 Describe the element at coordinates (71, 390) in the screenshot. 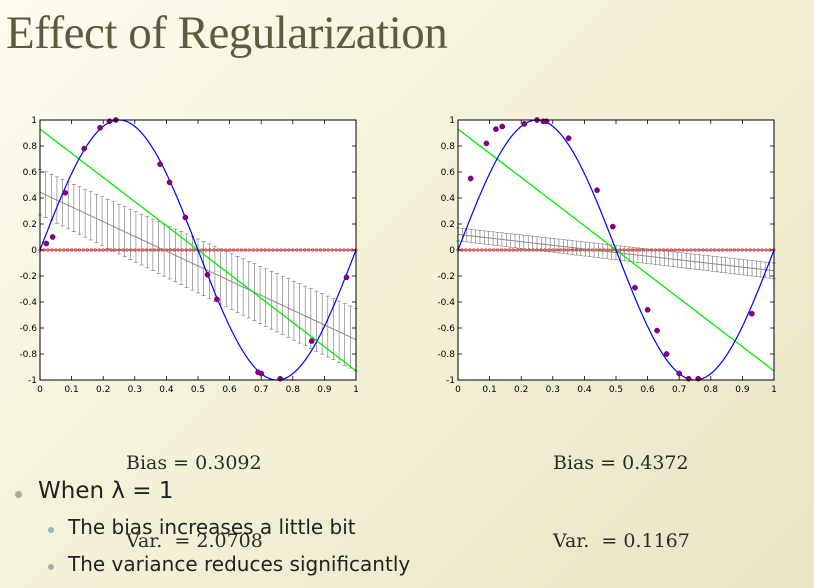

I see `x-tick-label: 0.1` at that location.